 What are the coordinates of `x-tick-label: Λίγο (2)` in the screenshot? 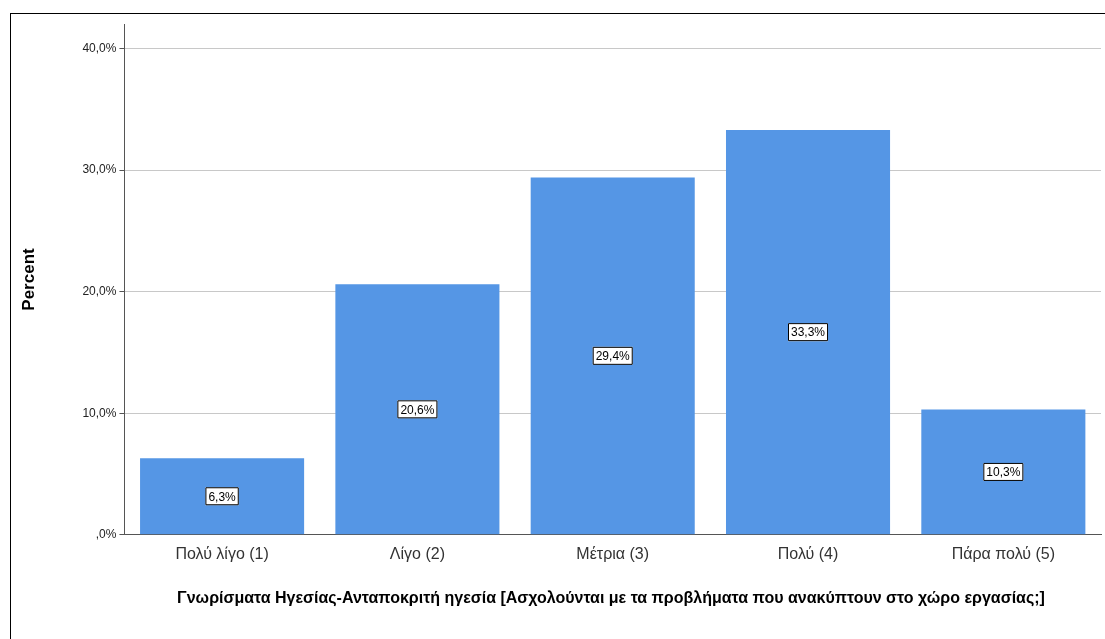 It's located at (417, 553).